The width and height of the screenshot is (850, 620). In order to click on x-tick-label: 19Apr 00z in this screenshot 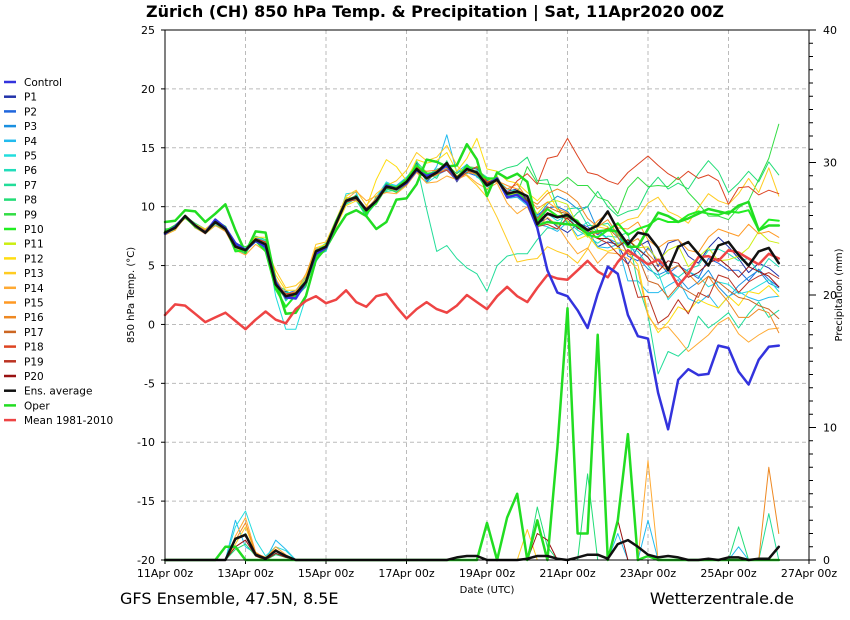, I will do `click(487, 573)`.